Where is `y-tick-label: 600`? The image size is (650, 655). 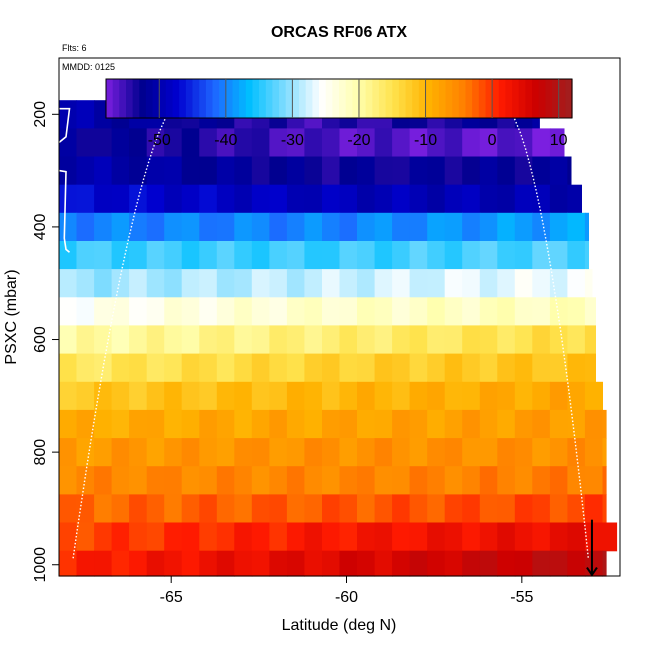 y-tick-label: 600 is located at coordinates (40, 339).